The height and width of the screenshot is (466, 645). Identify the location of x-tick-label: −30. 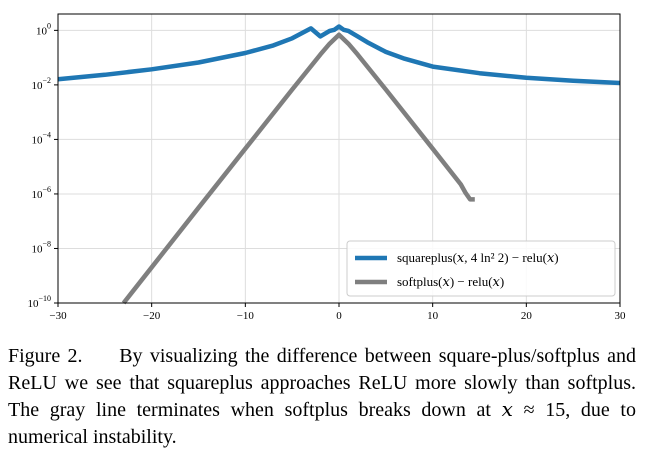
(58, 316).